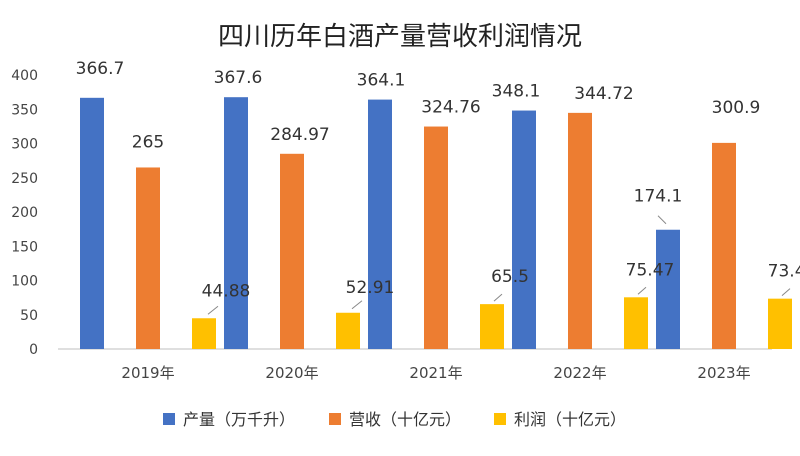 The height and width of the screenshot is (456, 800). What do you see at coordinates (400, 37) in the screenshot?
I see `chart-title: 四川历年白酒产量营收利润情况` at bounding box center [400, 37].